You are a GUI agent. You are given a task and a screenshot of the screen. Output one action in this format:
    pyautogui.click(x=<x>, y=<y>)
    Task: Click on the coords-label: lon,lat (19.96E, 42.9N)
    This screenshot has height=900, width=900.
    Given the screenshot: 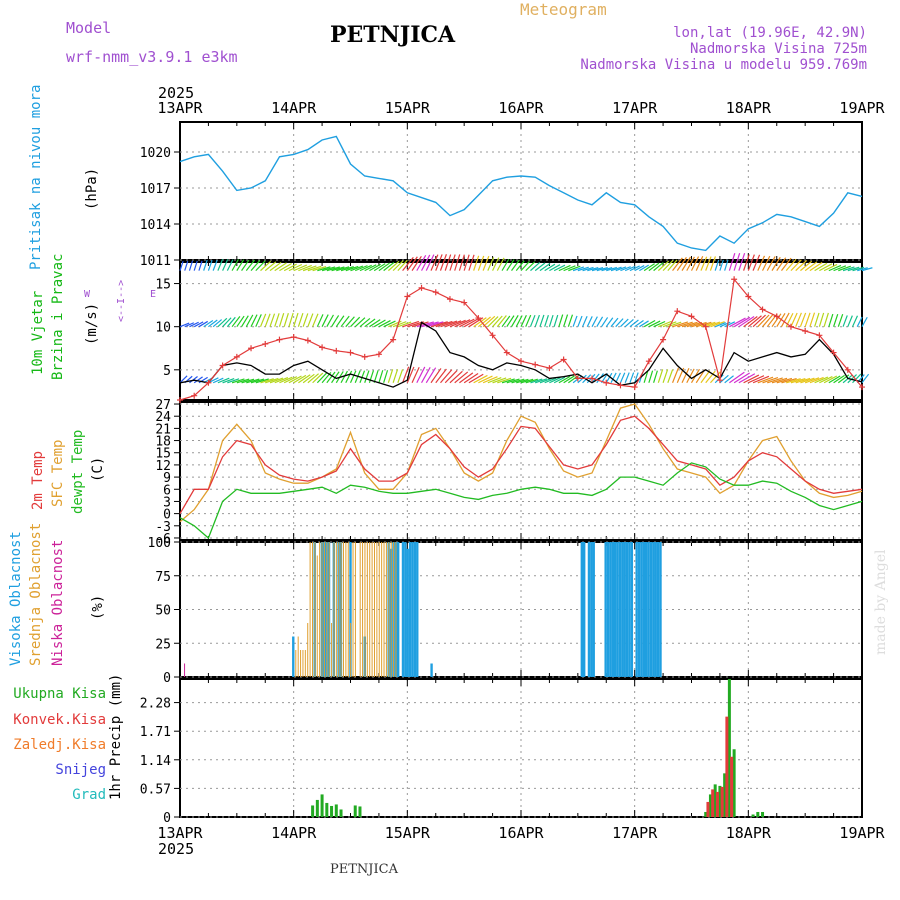 What is the action you would take?
    pyautogui.click(x=770, y=33)
    